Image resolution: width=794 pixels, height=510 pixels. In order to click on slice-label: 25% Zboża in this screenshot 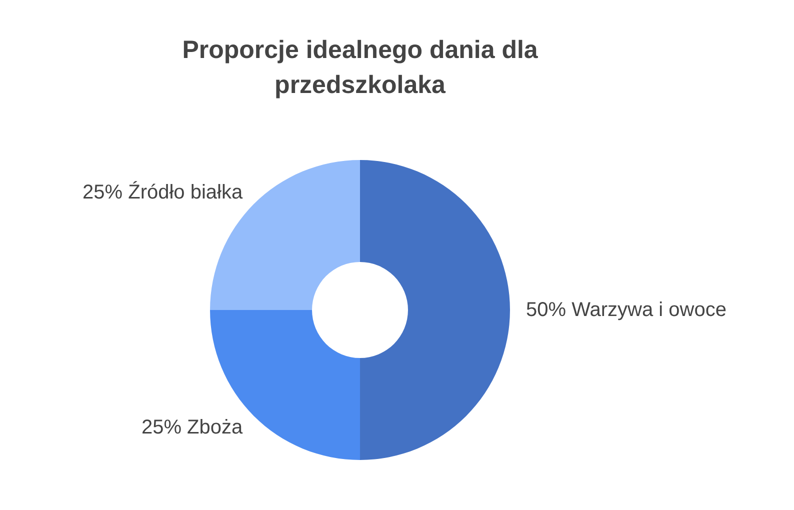, I will do `click(192, 427)`.